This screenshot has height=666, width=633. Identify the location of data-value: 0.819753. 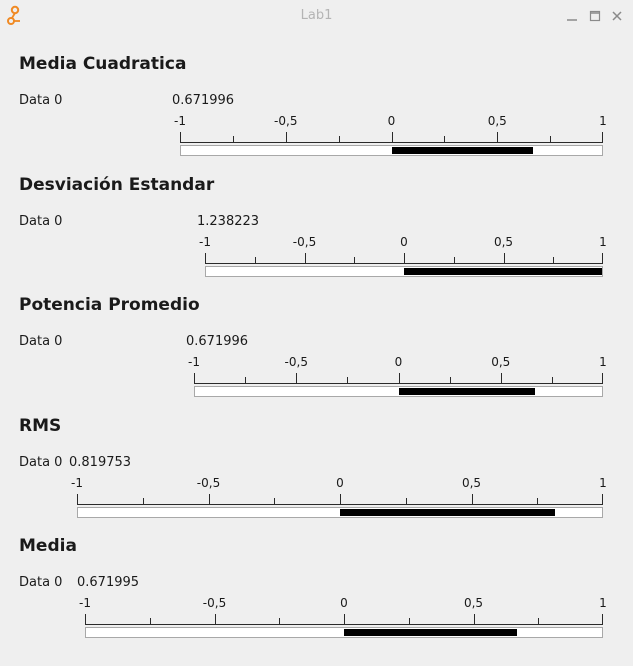
(100, 462).